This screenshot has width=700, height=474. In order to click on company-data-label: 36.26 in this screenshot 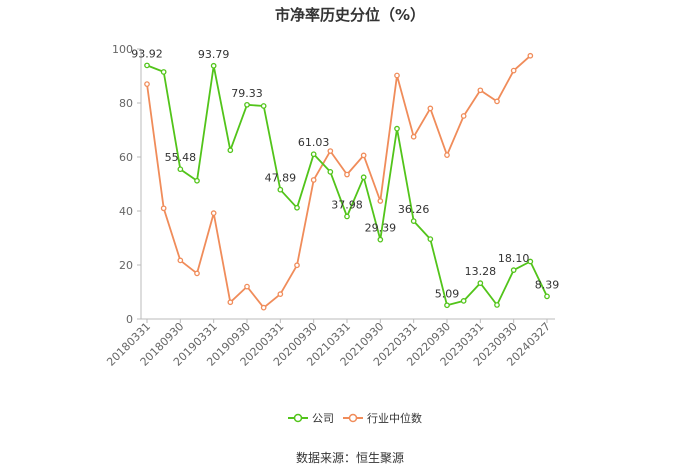, I will do `click(414, 209)`.